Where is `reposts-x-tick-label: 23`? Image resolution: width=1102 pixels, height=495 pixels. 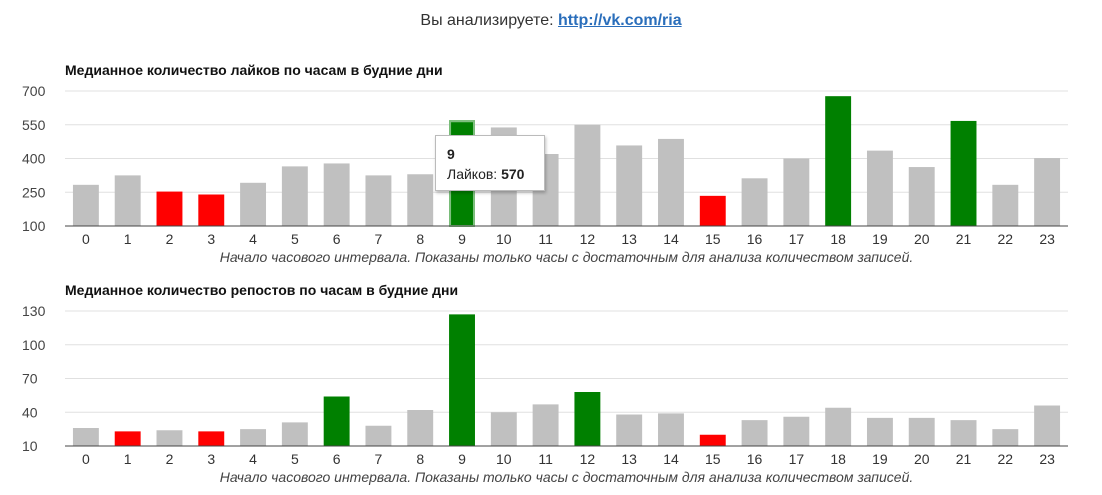 reposts-x-tick-label: 23 is located at coordinates (1047, 459).